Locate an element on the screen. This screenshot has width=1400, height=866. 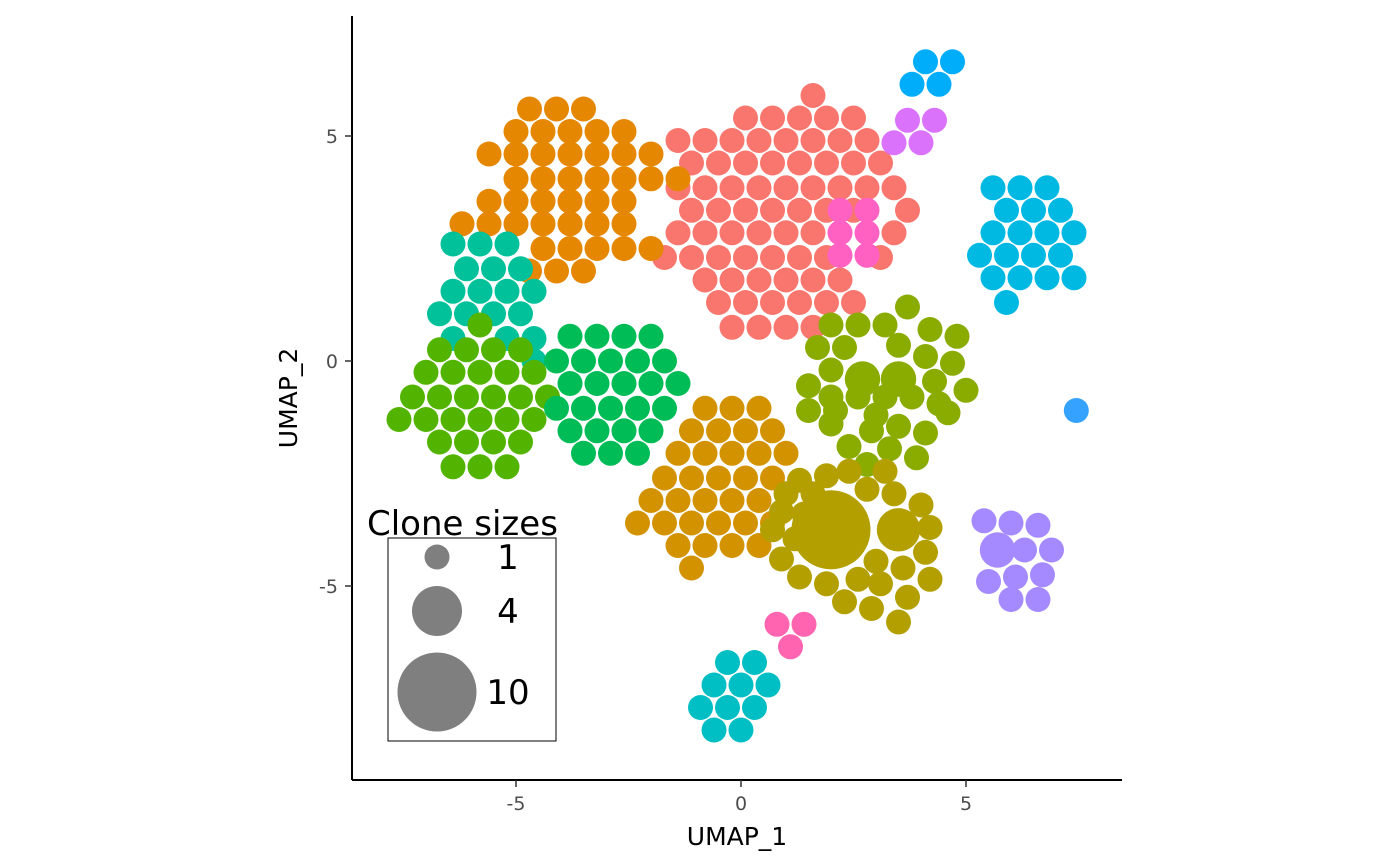
y-tick-label: -5 is located at coordinates (328, 587).